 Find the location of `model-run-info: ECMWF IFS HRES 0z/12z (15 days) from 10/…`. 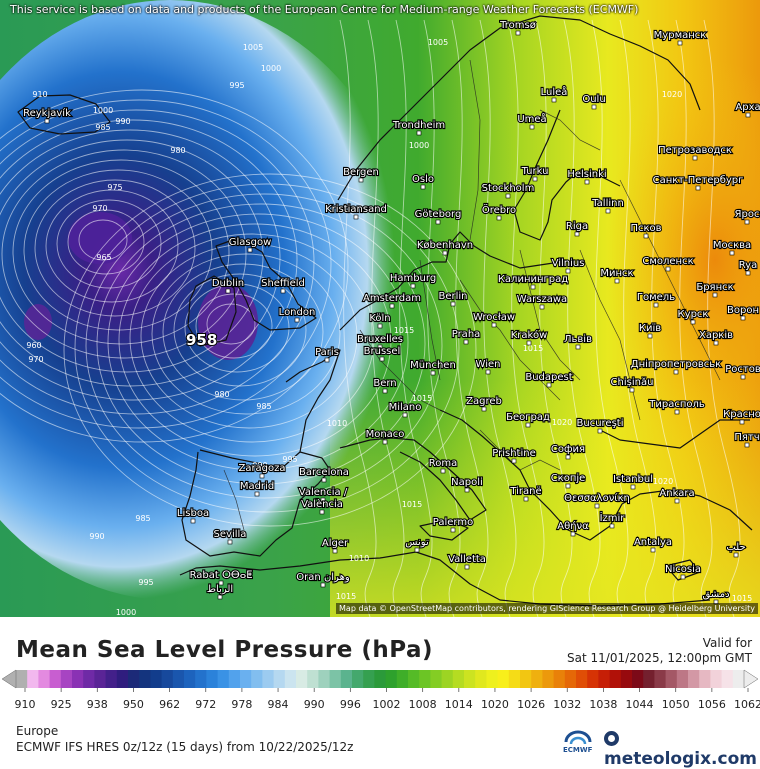

model-run-info: ECMWF IFS HRES 0z/12z (15 days) from 10/… is located at coordinates (184, 747).